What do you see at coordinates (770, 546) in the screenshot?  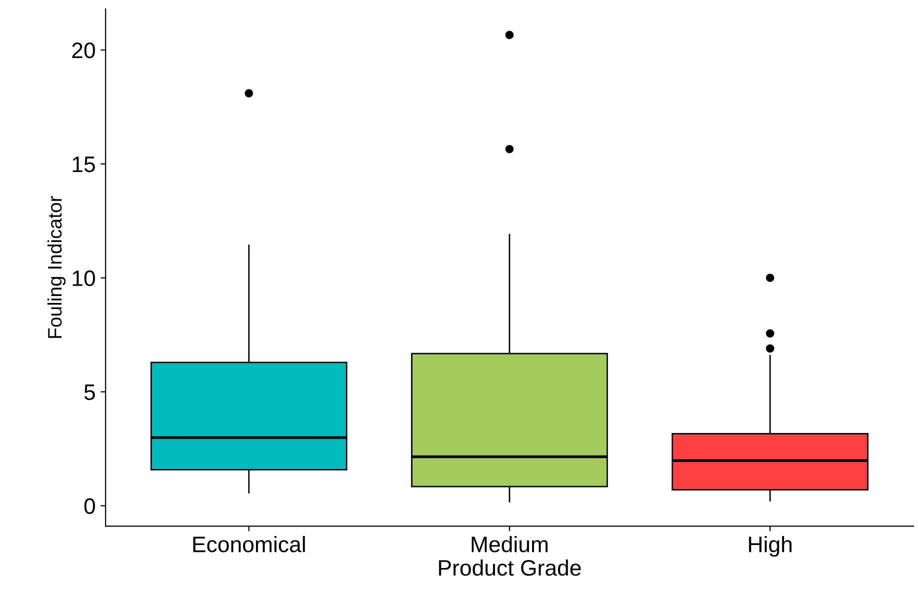 I see `x-tick-label: High` at bounding box center [770, 546].